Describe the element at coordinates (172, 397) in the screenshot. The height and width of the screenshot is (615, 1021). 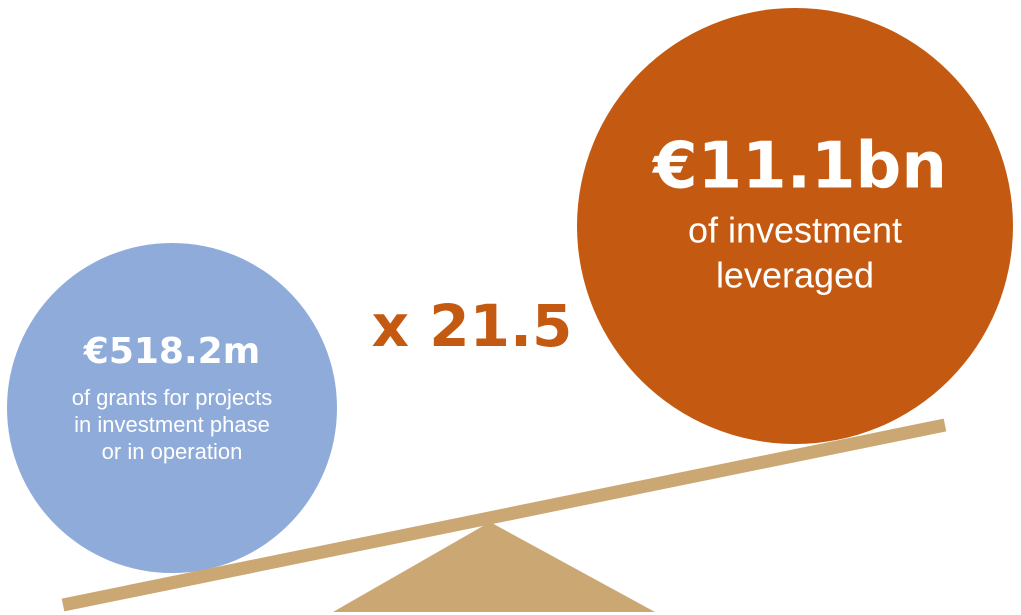
I see `grants-description: of grants for projects` at that location.